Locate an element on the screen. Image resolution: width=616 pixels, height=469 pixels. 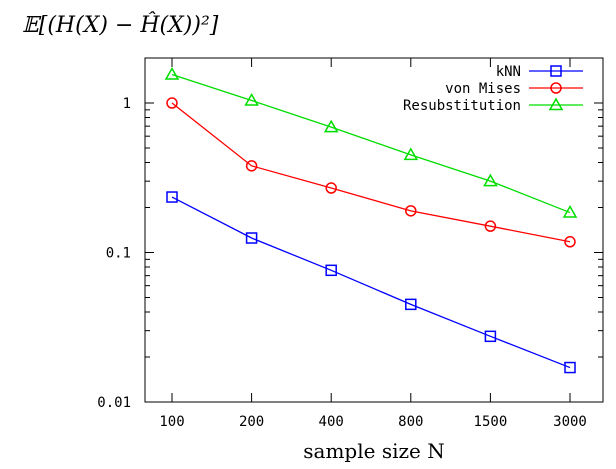
legend-label: Resubstitution is located at coordinates (462, 106).